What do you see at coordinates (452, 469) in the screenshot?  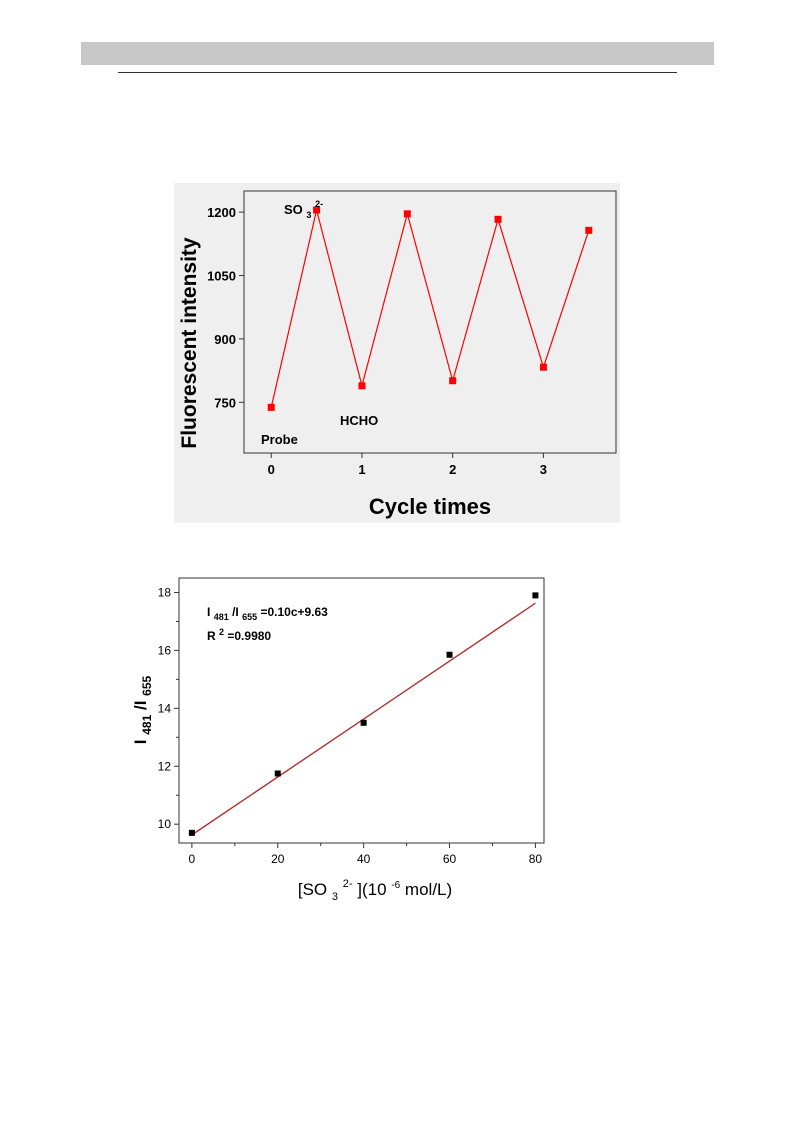 I see `chart1-x-tick-label: 2` at bounding box center [452, 469].